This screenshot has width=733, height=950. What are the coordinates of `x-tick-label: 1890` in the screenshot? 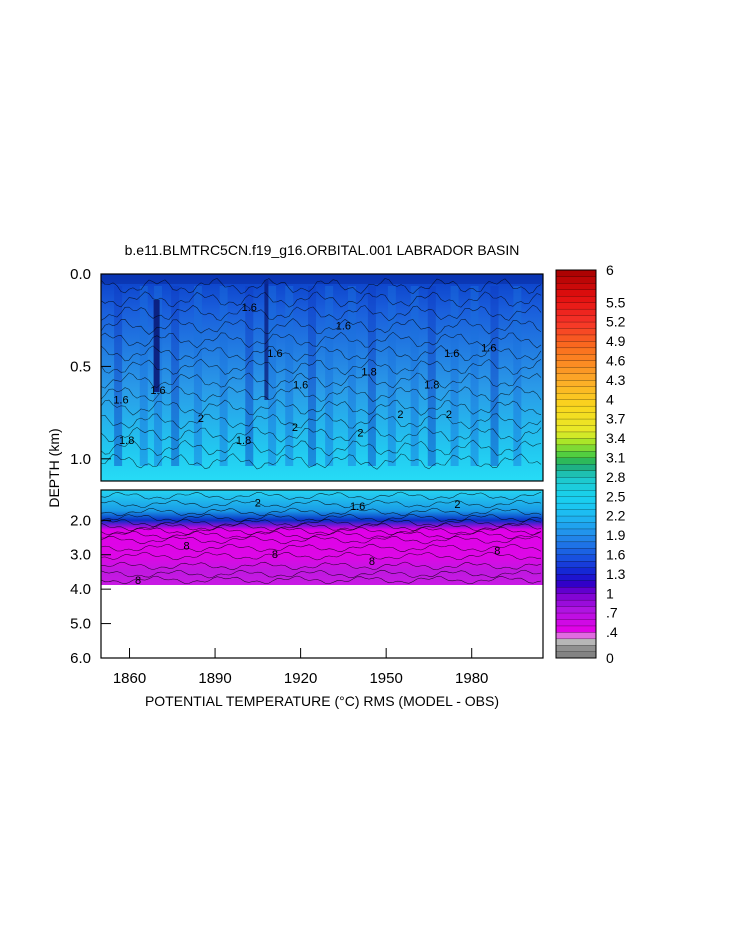 It's located at (214, 678).